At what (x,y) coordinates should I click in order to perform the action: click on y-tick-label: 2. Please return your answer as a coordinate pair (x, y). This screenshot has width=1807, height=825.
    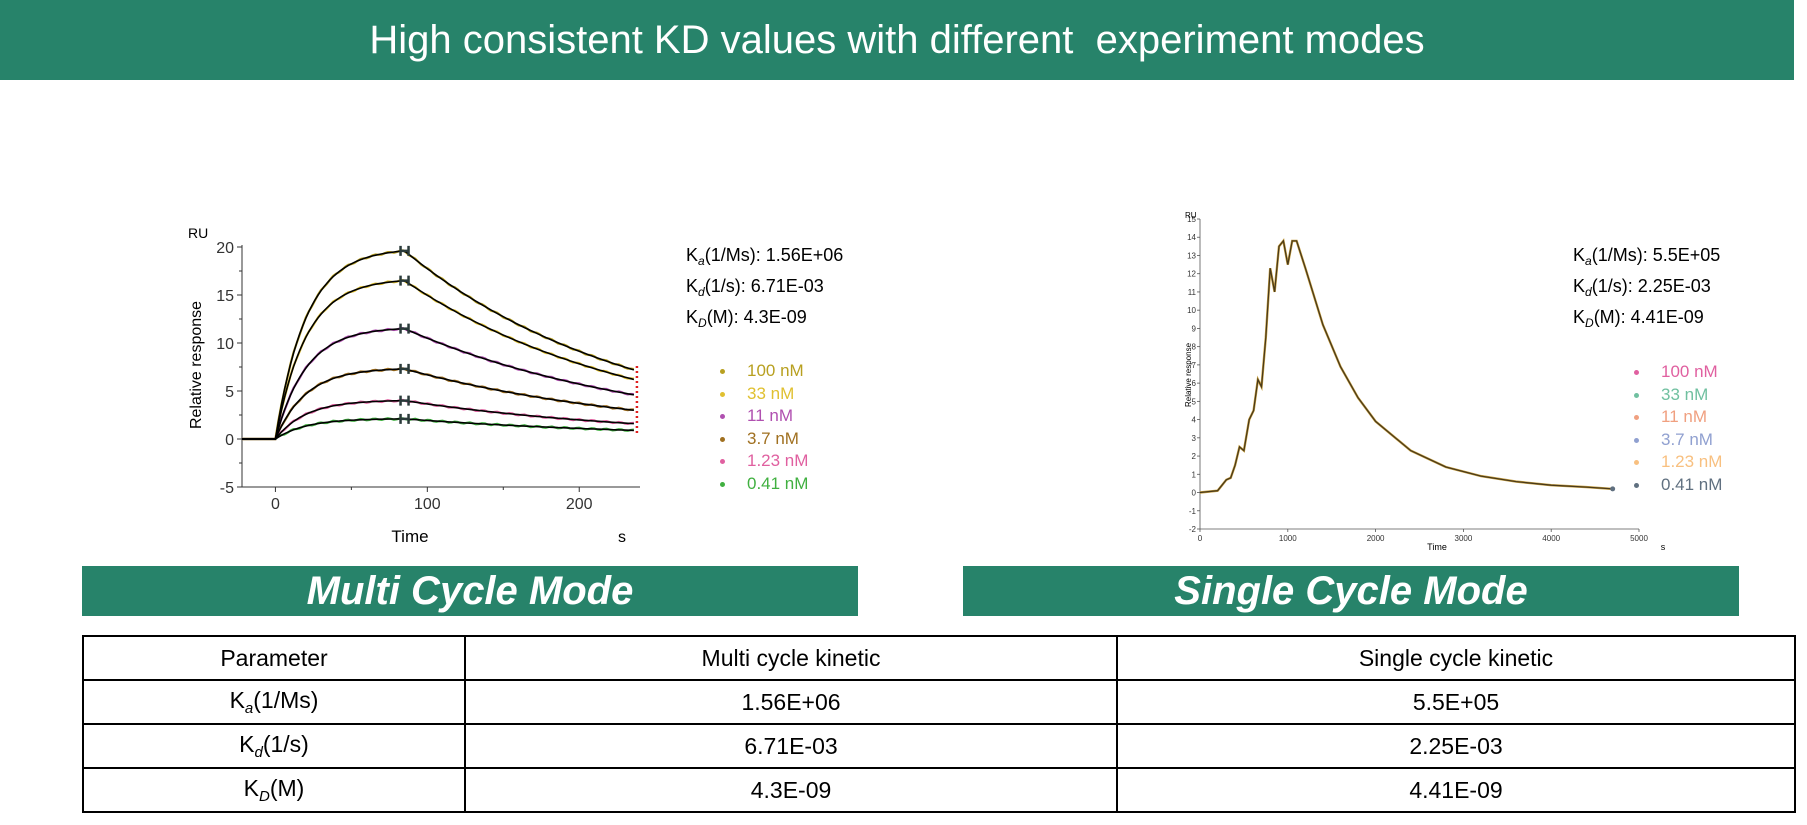
    Looking at the image, I should click on (1194, 456).